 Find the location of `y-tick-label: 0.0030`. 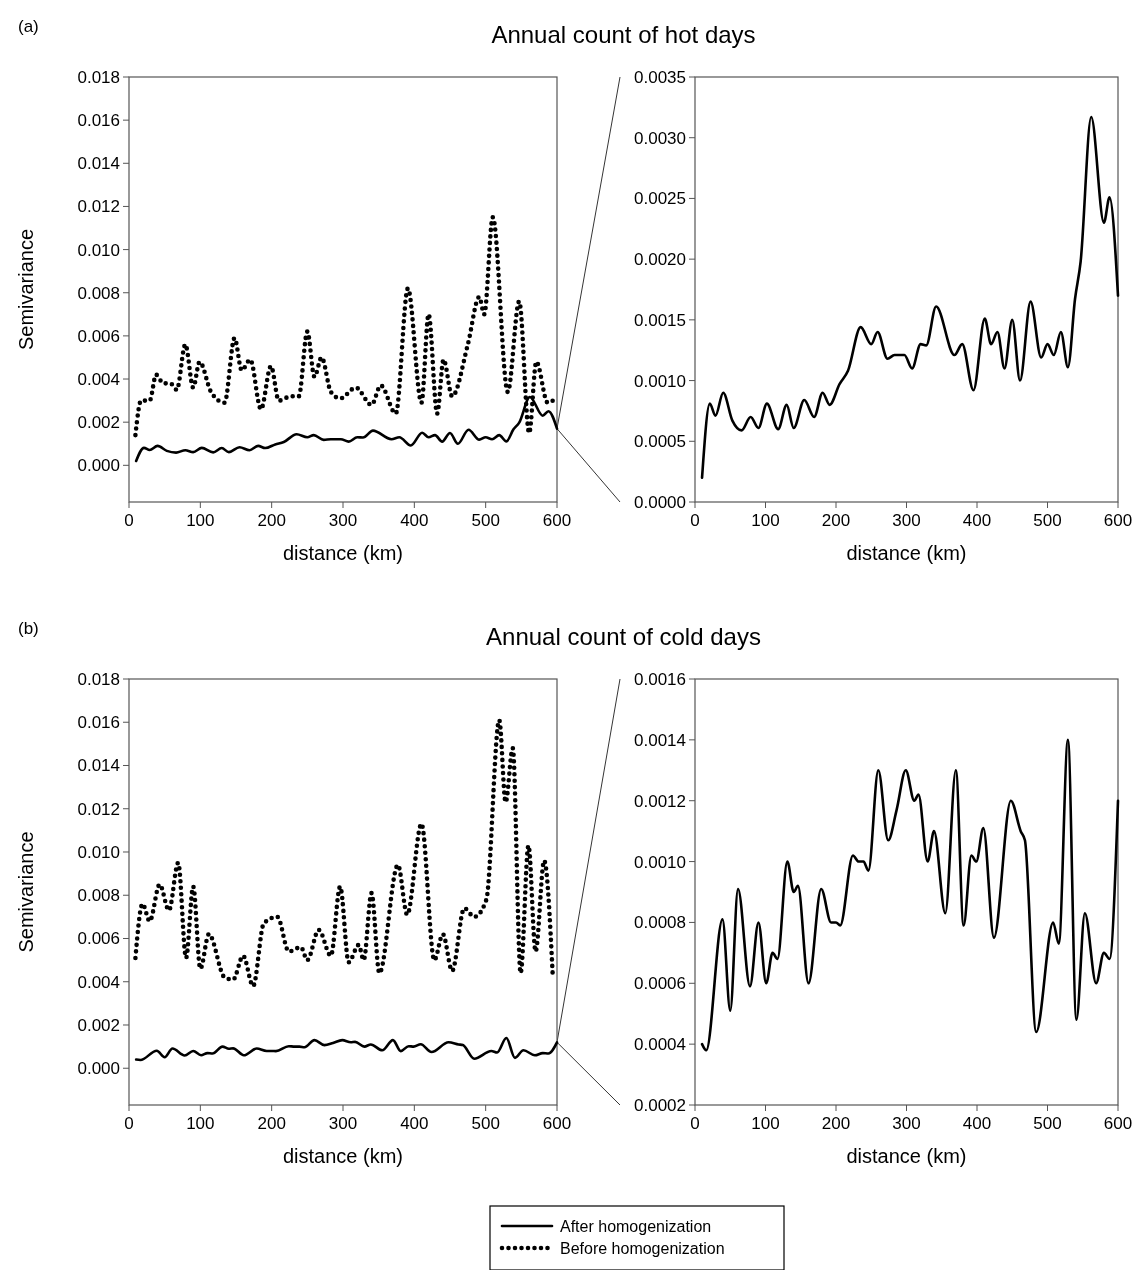

y-tick-label: 0.0030 is located at coordinates (660, 138).